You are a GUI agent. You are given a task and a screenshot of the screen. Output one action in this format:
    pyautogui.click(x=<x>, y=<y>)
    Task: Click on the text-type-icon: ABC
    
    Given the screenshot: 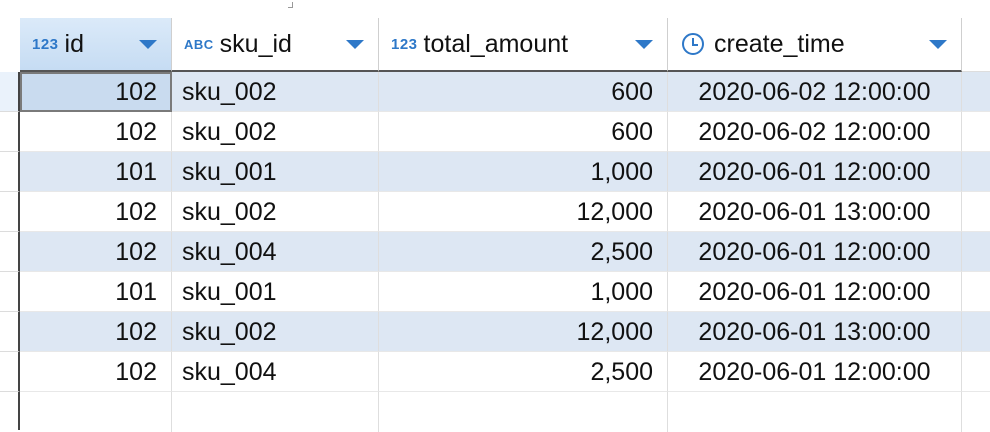 What is the action you would take?
    pyautogui.click(x=199, y=44)
    